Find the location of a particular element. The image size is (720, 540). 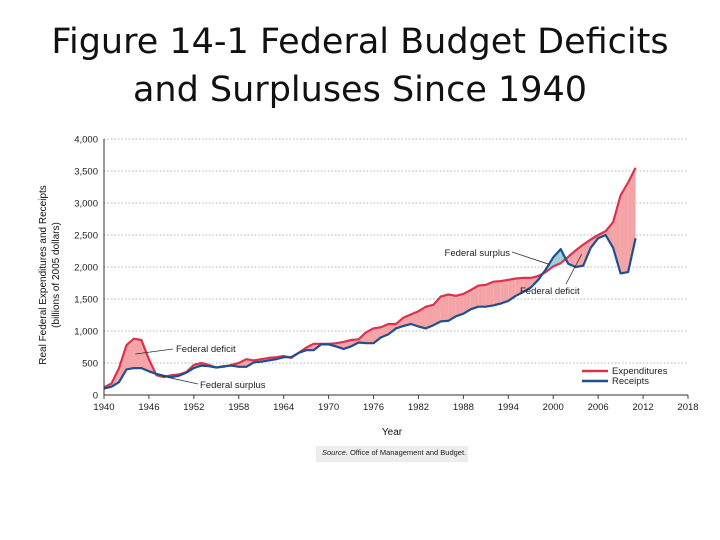

source-note: Source. Office of Management and Budget. is located at coordinates (394, 452).